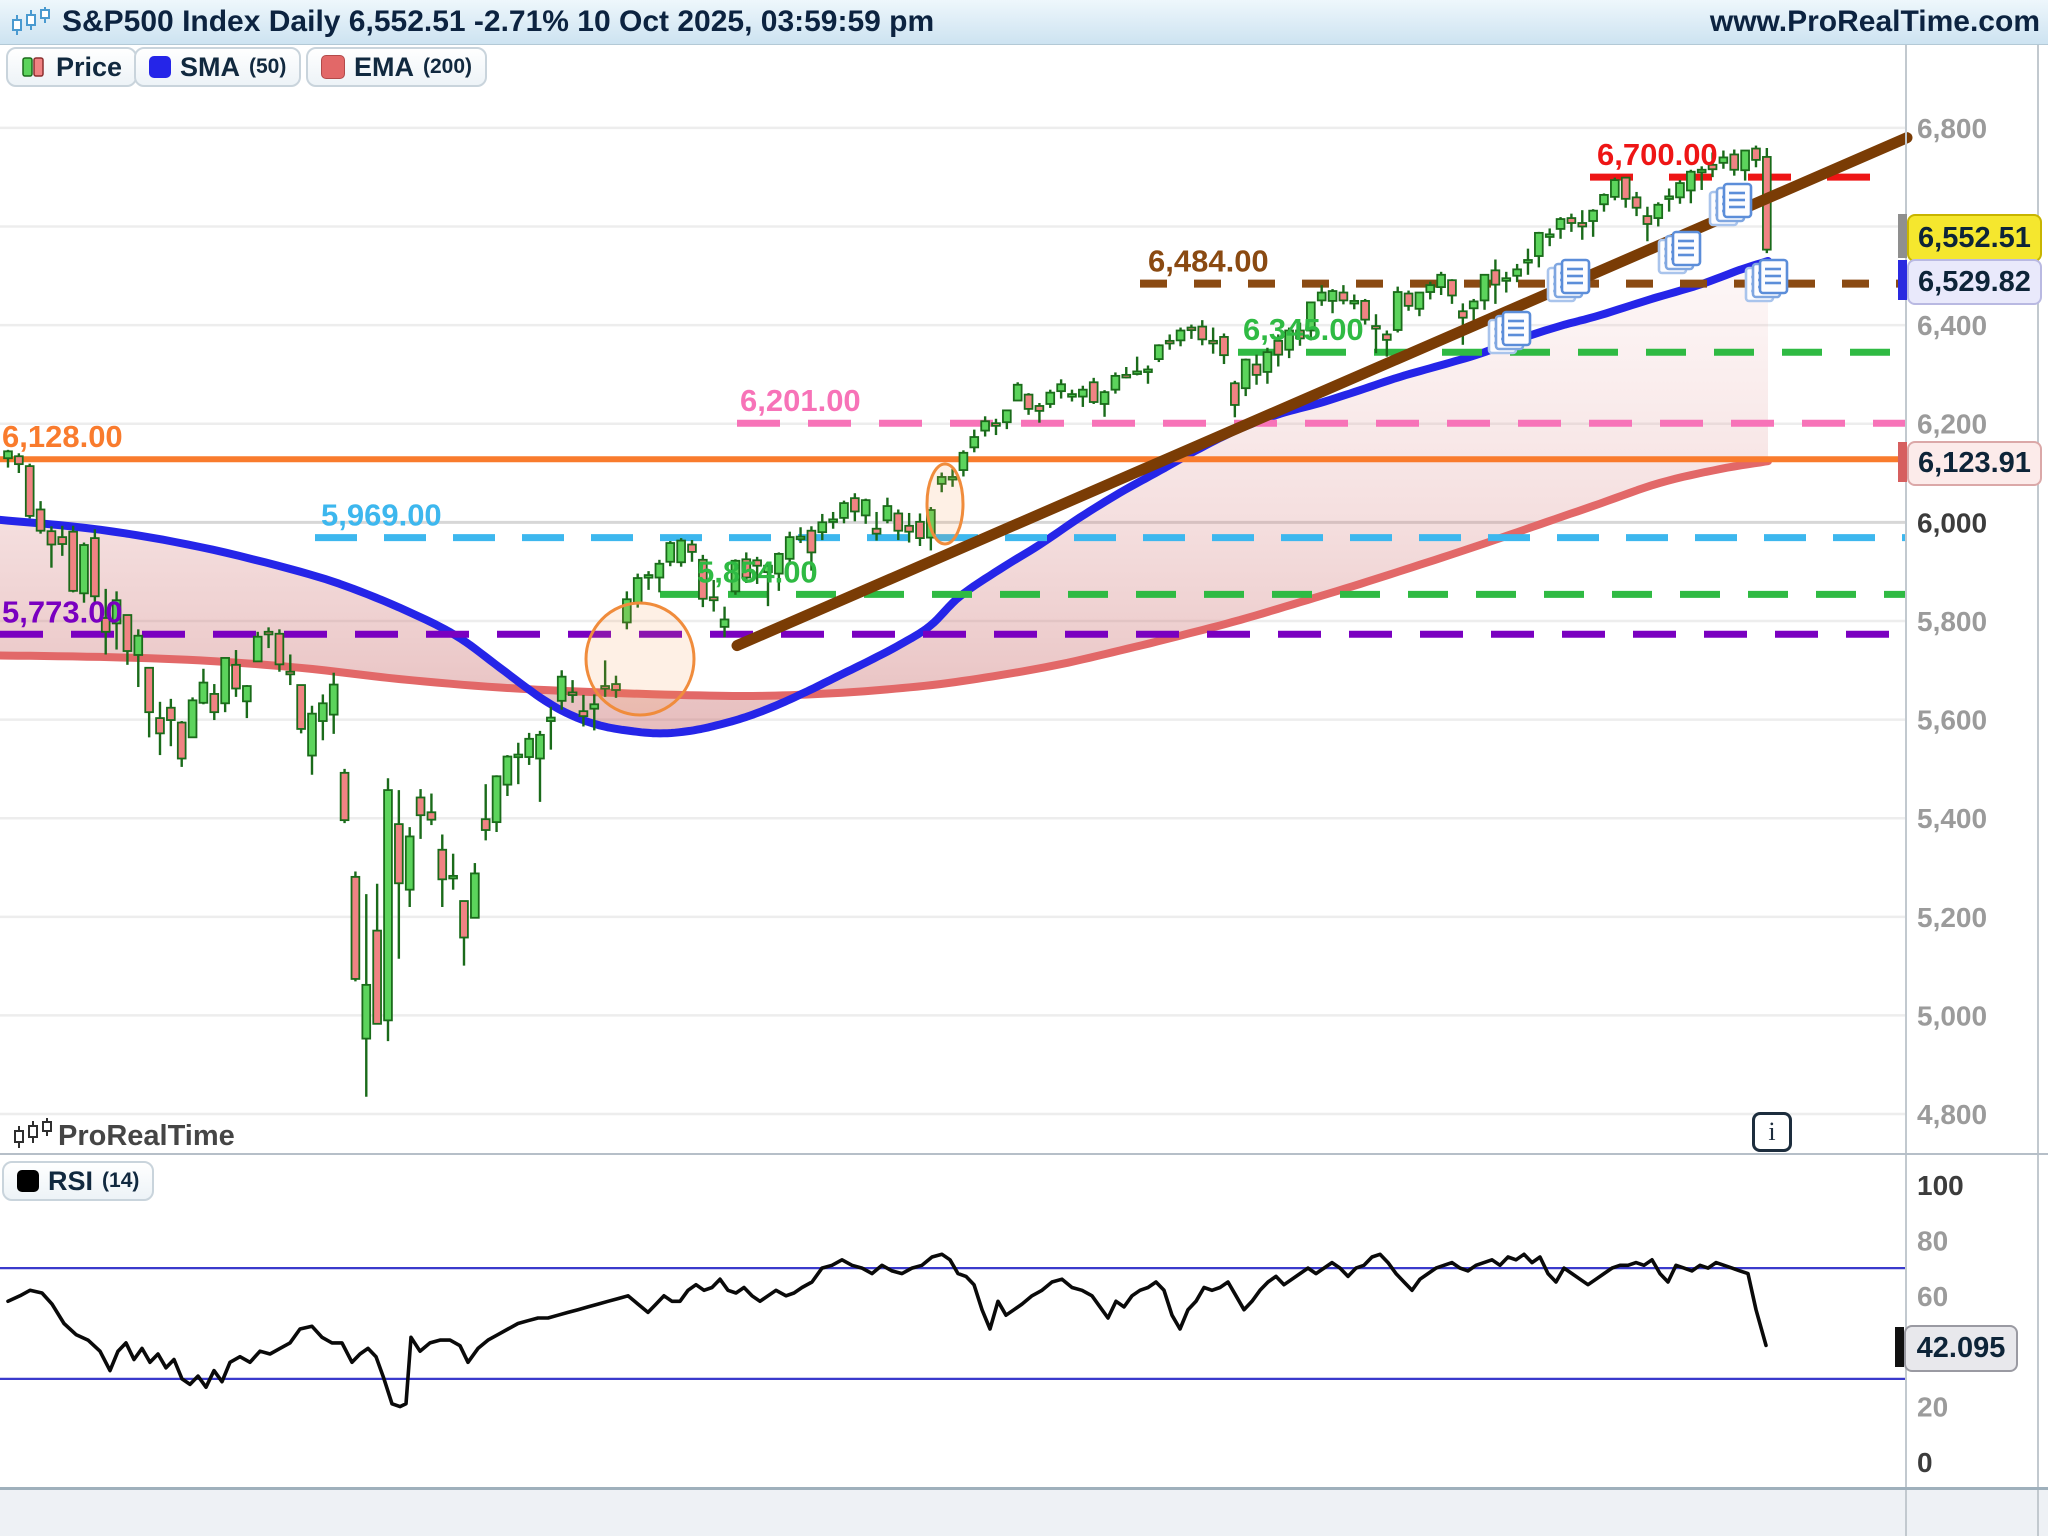 The image size is (2048, 1536). I want to click on svg-text: 6,128.00, so click(62, 436).